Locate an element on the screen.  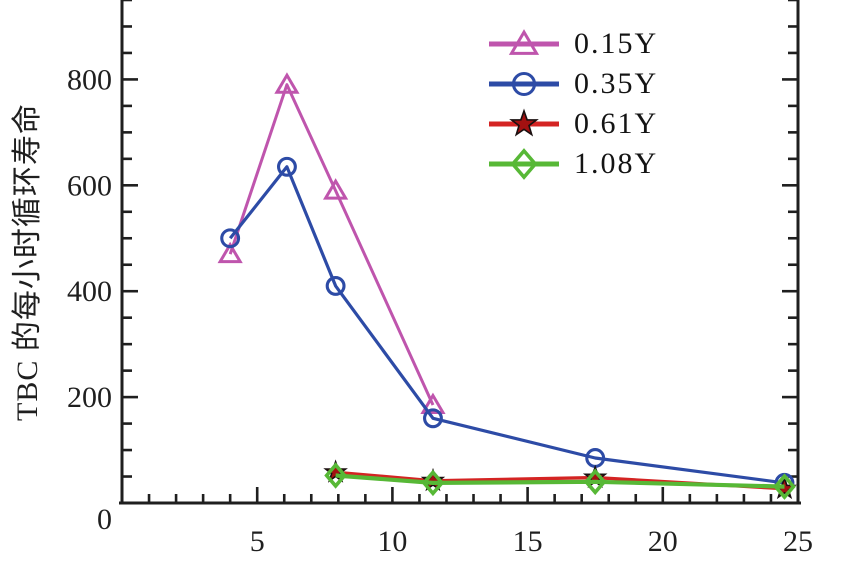
x-tick-label: 15 is located at coordinates (528, 541).